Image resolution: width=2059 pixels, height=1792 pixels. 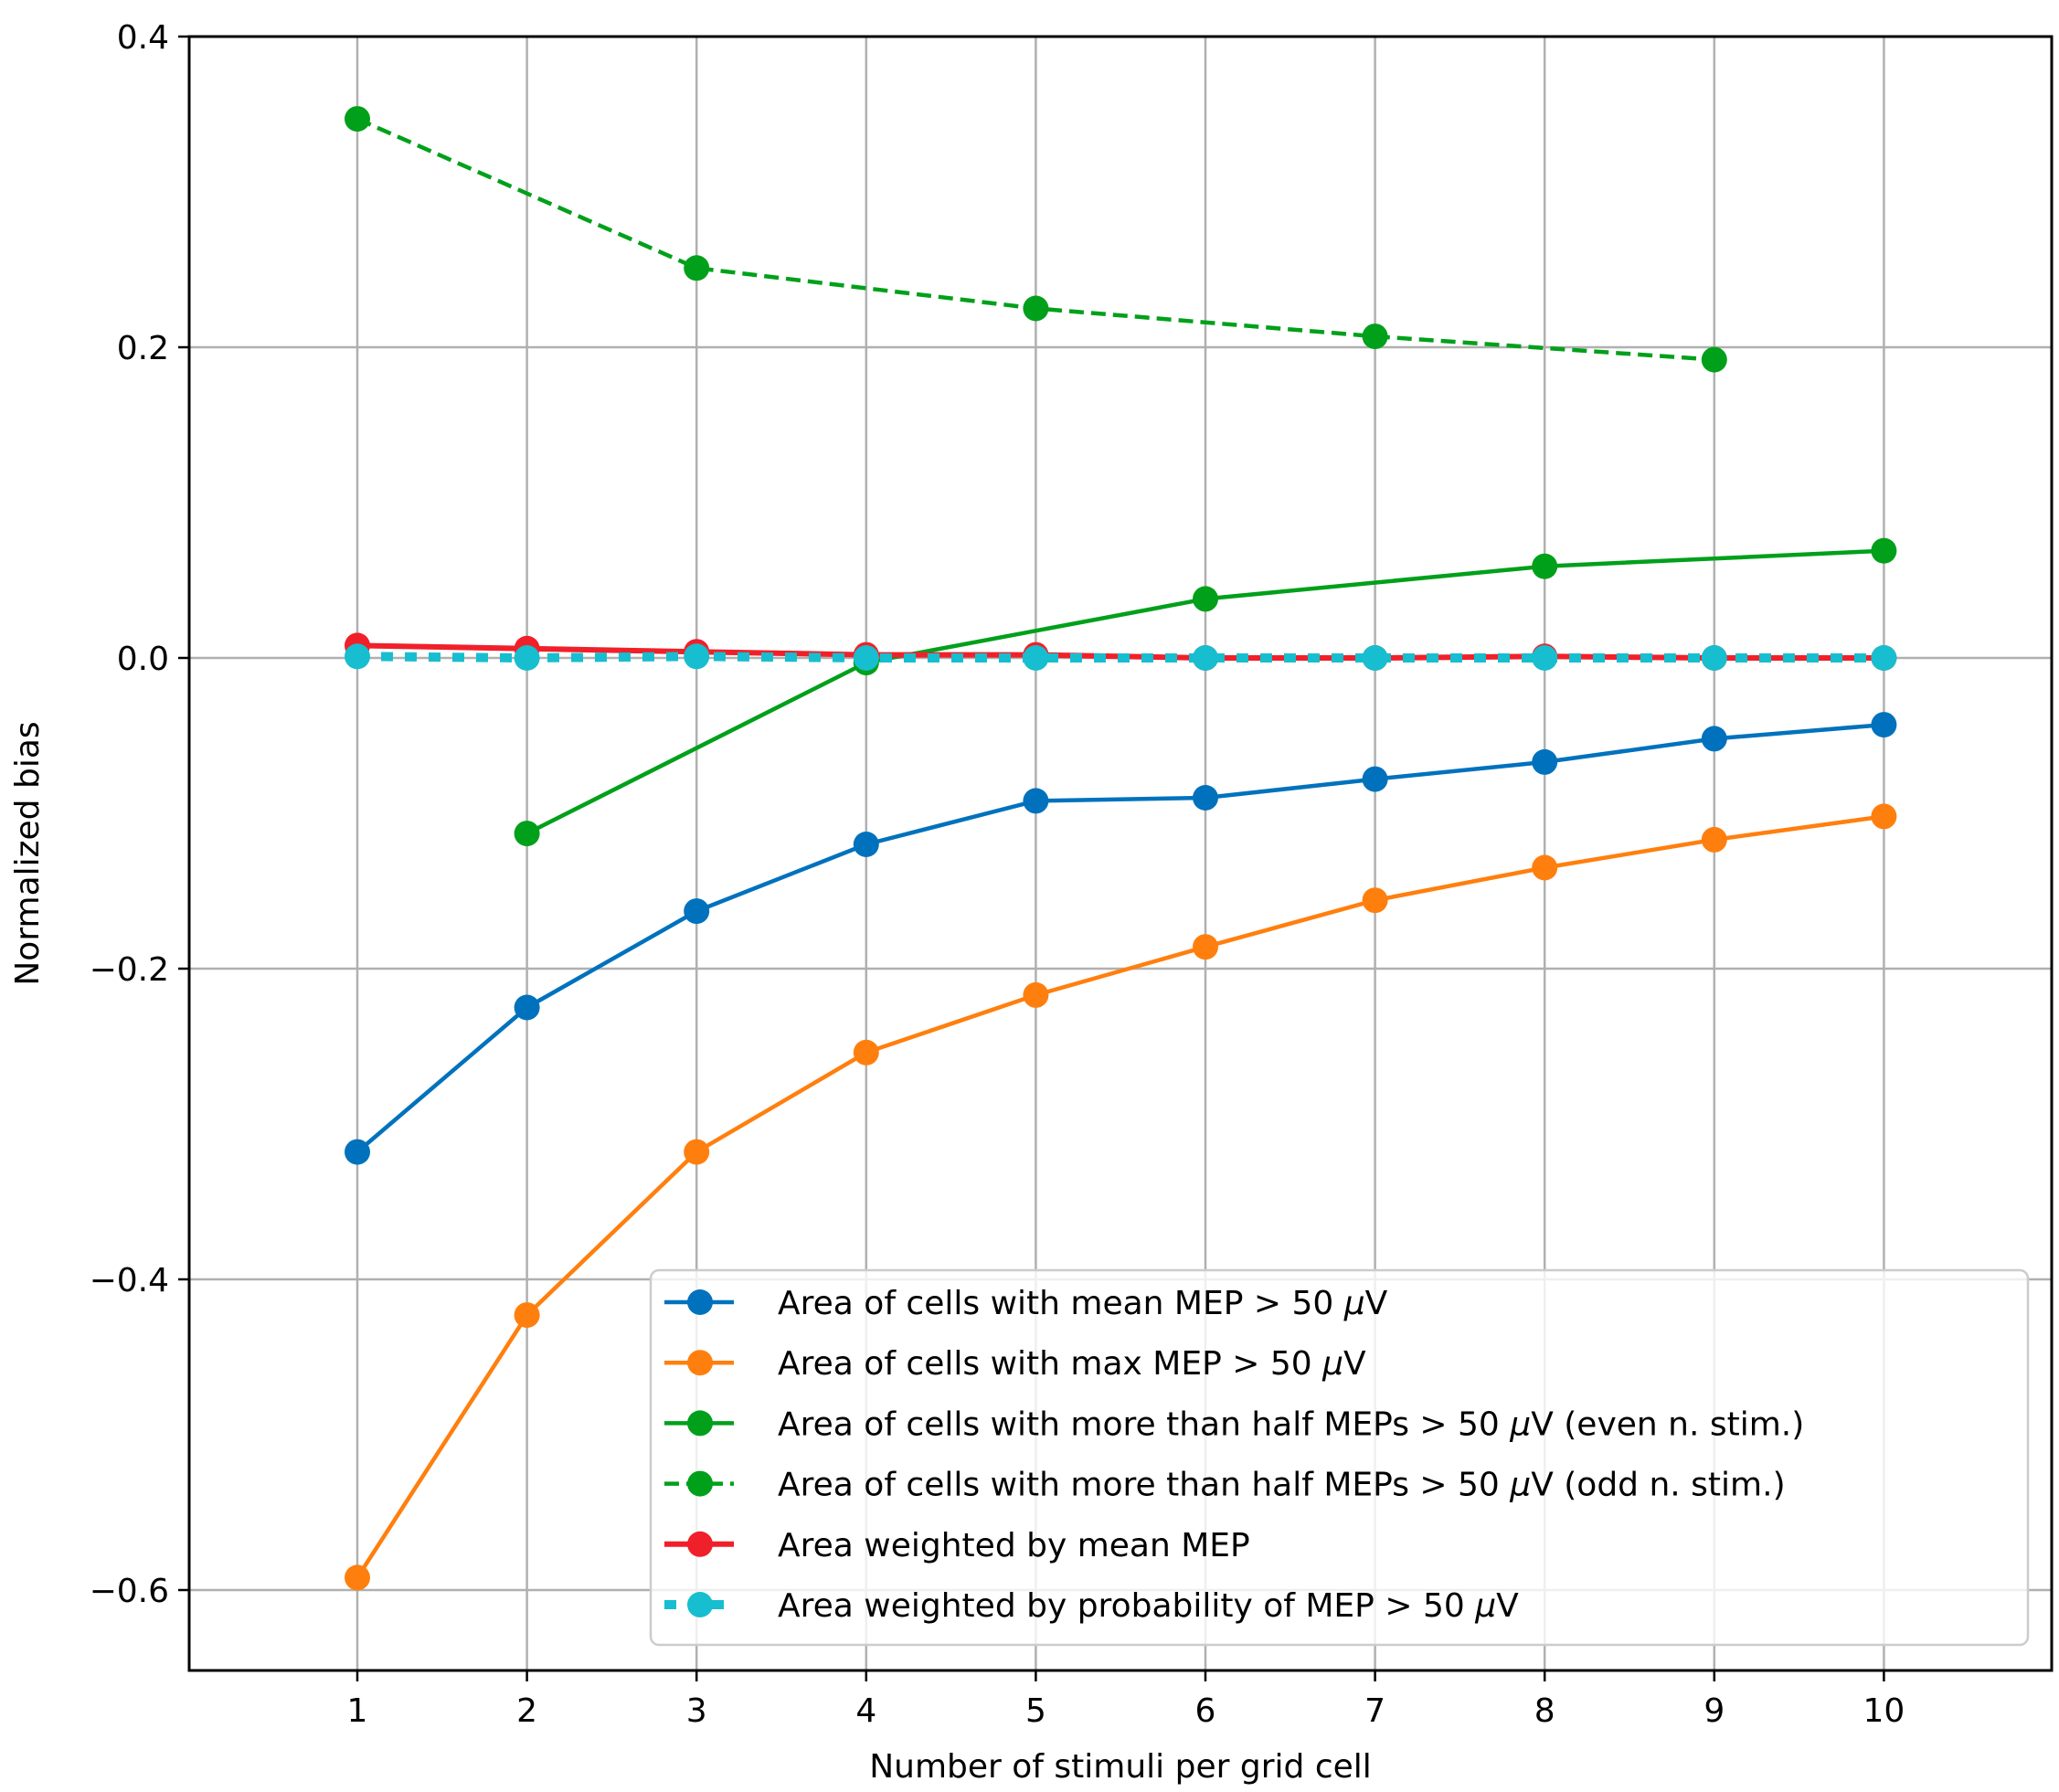 What do you see at coordinates (129, 1280) in the screenshot?
I see `y-tick-label: −0.4` at bounding box center [129, 1280].